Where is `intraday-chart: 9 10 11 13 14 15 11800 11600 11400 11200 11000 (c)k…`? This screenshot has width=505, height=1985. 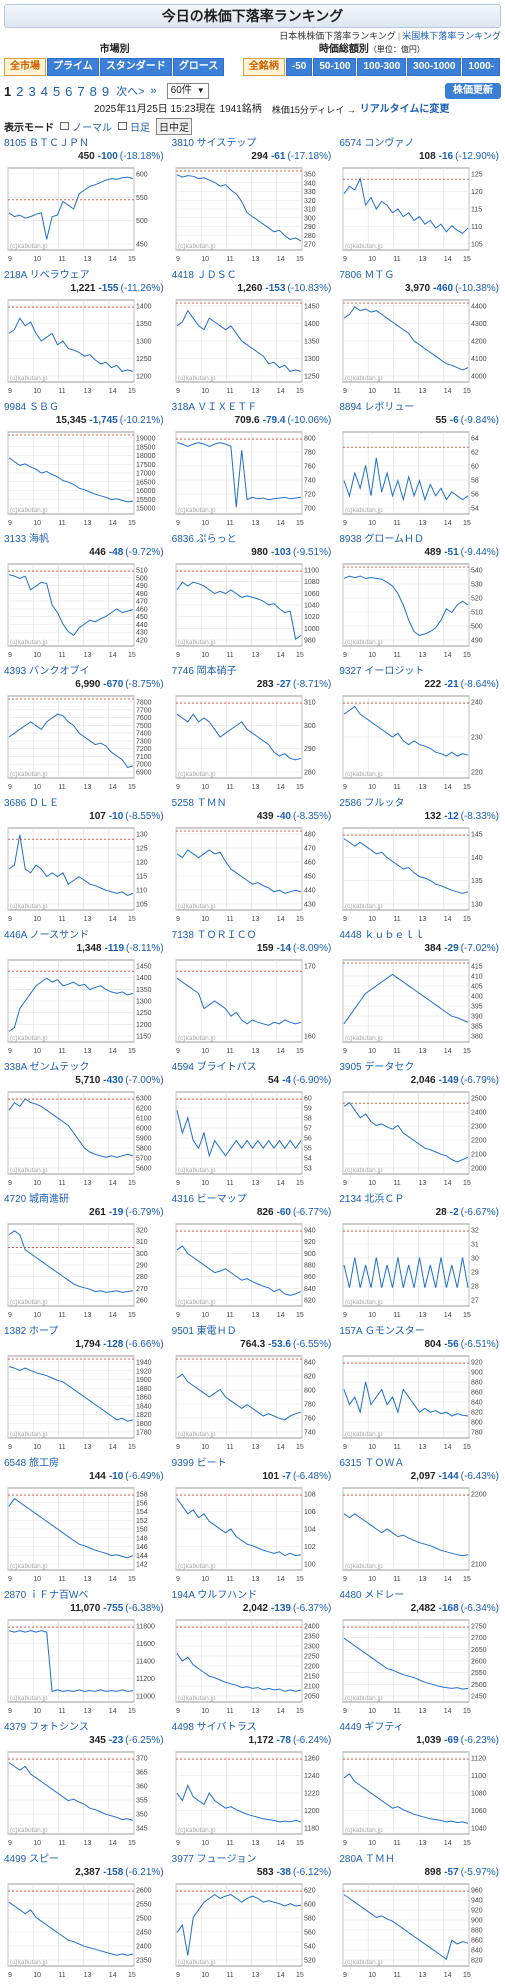 intraday-chart: 9 10 11 13 14 15 11800 11600 11400 11200 11000 (c)k… is located at coordinates (84, 1666).